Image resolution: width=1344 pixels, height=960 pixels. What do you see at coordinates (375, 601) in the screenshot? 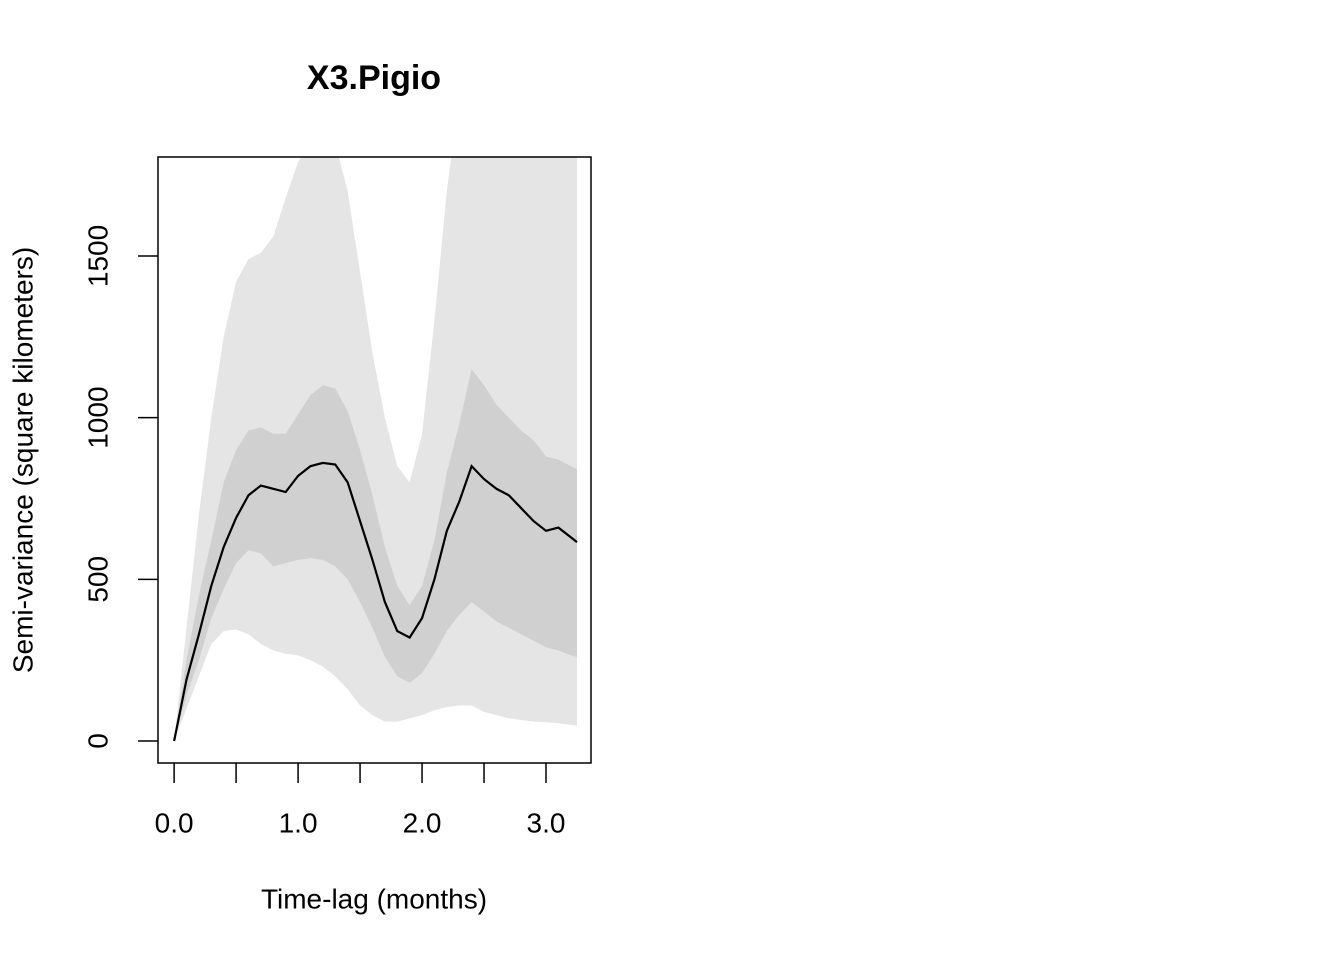
I see `semivariance-line` at bounding box center [375, 601].